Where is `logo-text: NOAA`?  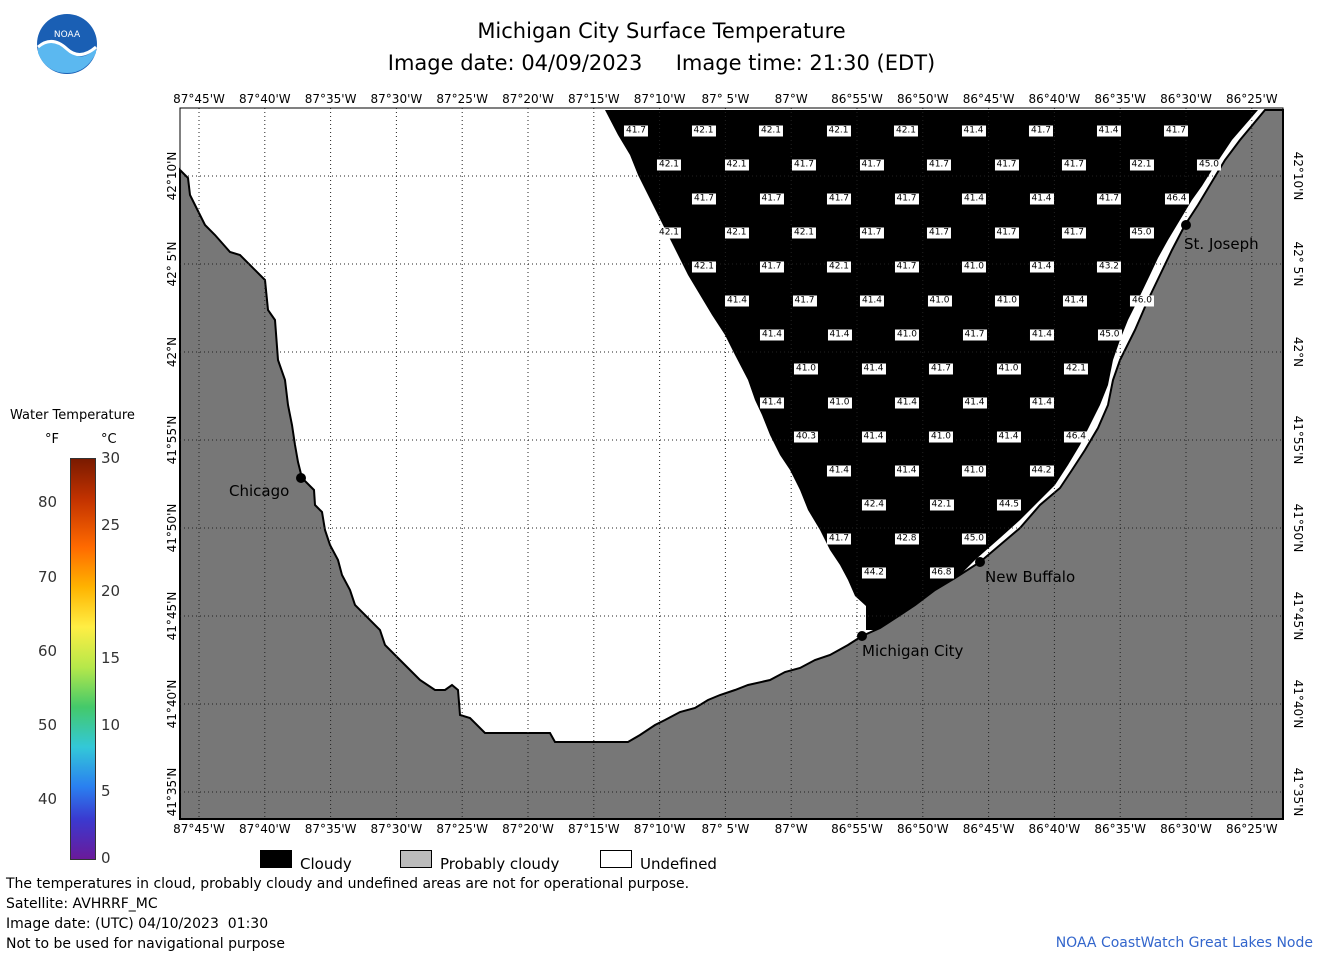
logo-text: NOAA is located at coordinates (67, 35).